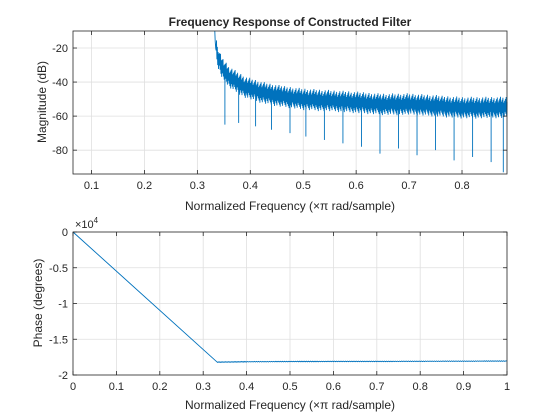  Describe the element at coordinates (42, 102) in the screenshot. I see `magnitude-ylabel: Magnitude (dB)` at that location.